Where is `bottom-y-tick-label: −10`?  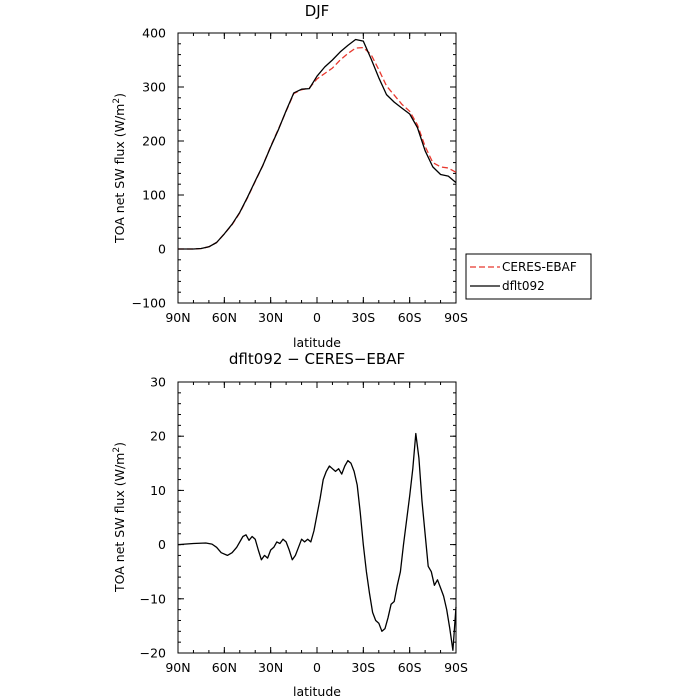 bottom-y-tick-label: −10 is located at coordinates (153, 598).